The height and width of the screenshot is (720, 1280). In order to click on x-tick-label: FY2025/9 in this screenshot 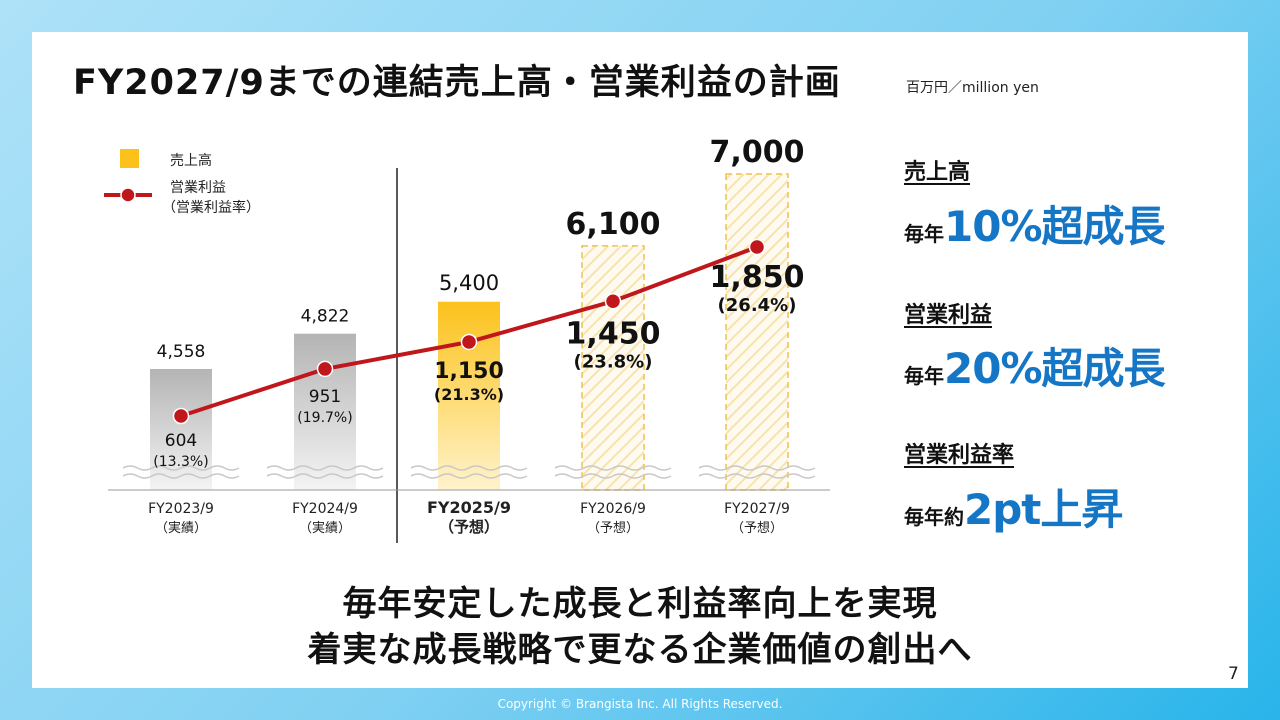, I will do `click(469, 507)`.